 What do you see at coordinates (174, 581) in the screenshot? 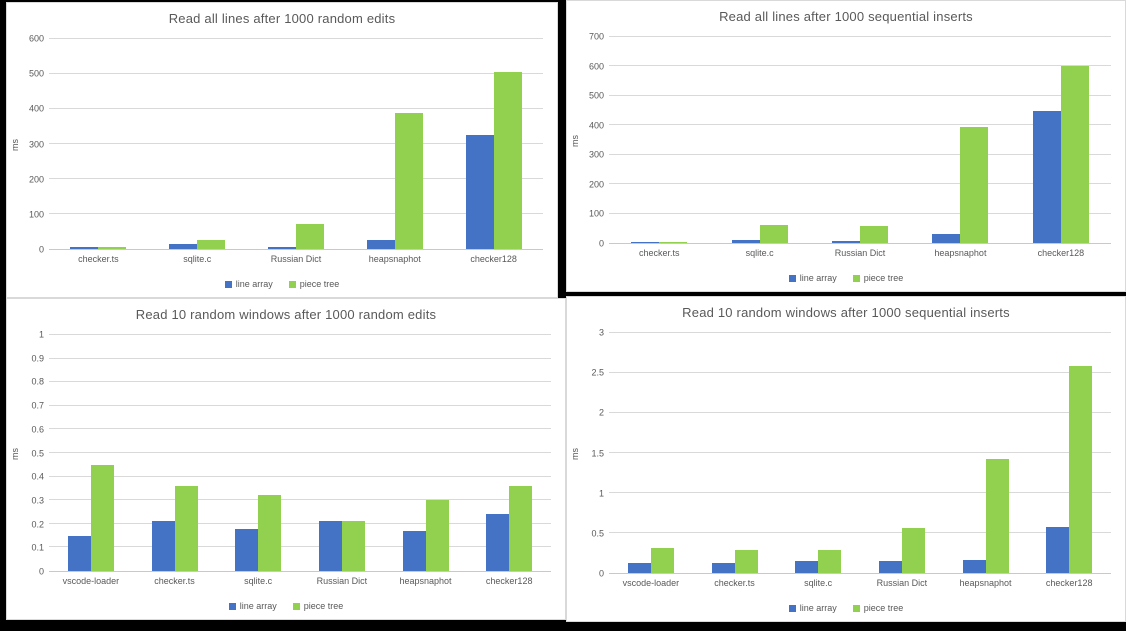
I see `x-axis-category-label: checker.ts` at bounding box center [174, 581].